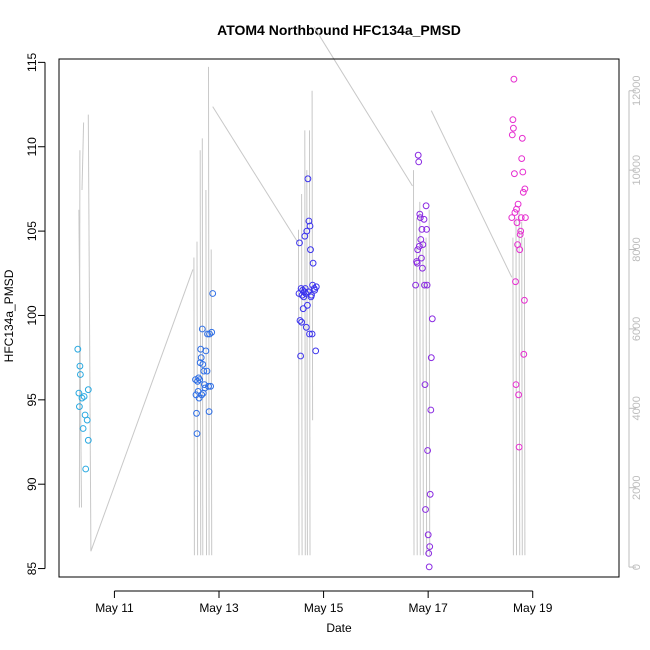 The image size is (650, 650). What do you see at coordinates (637, 487) in the screenshot?
I see `right-tick-label: 2000` at bounding box center [637, 487].